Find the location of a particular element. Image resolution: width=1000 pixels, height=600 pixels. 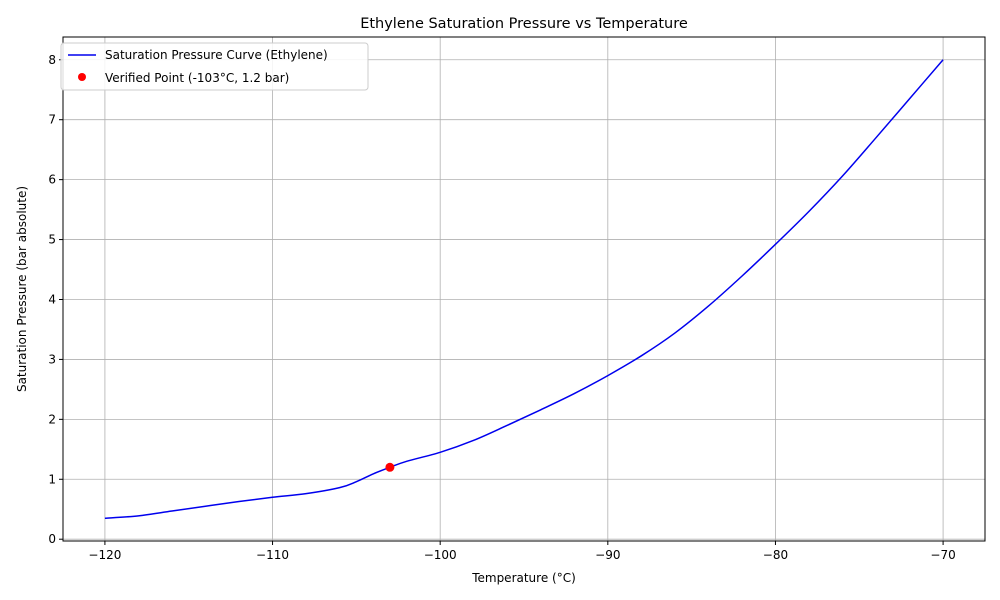

y-tick-label: 7 is located at coordinates (52, 120).